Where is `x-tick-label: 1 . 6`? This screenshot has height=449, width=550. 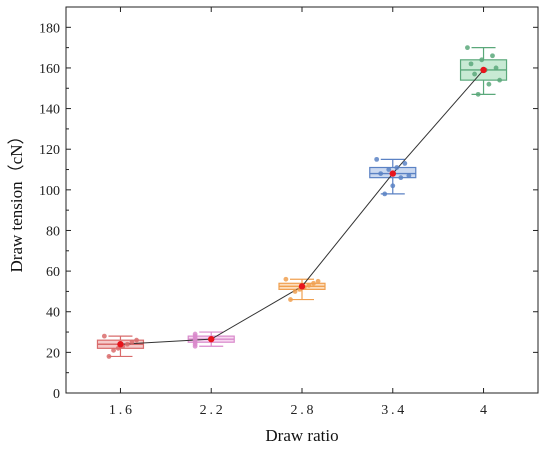 x-tick-label: 1 . 6 is located at coordinates (120, 410).